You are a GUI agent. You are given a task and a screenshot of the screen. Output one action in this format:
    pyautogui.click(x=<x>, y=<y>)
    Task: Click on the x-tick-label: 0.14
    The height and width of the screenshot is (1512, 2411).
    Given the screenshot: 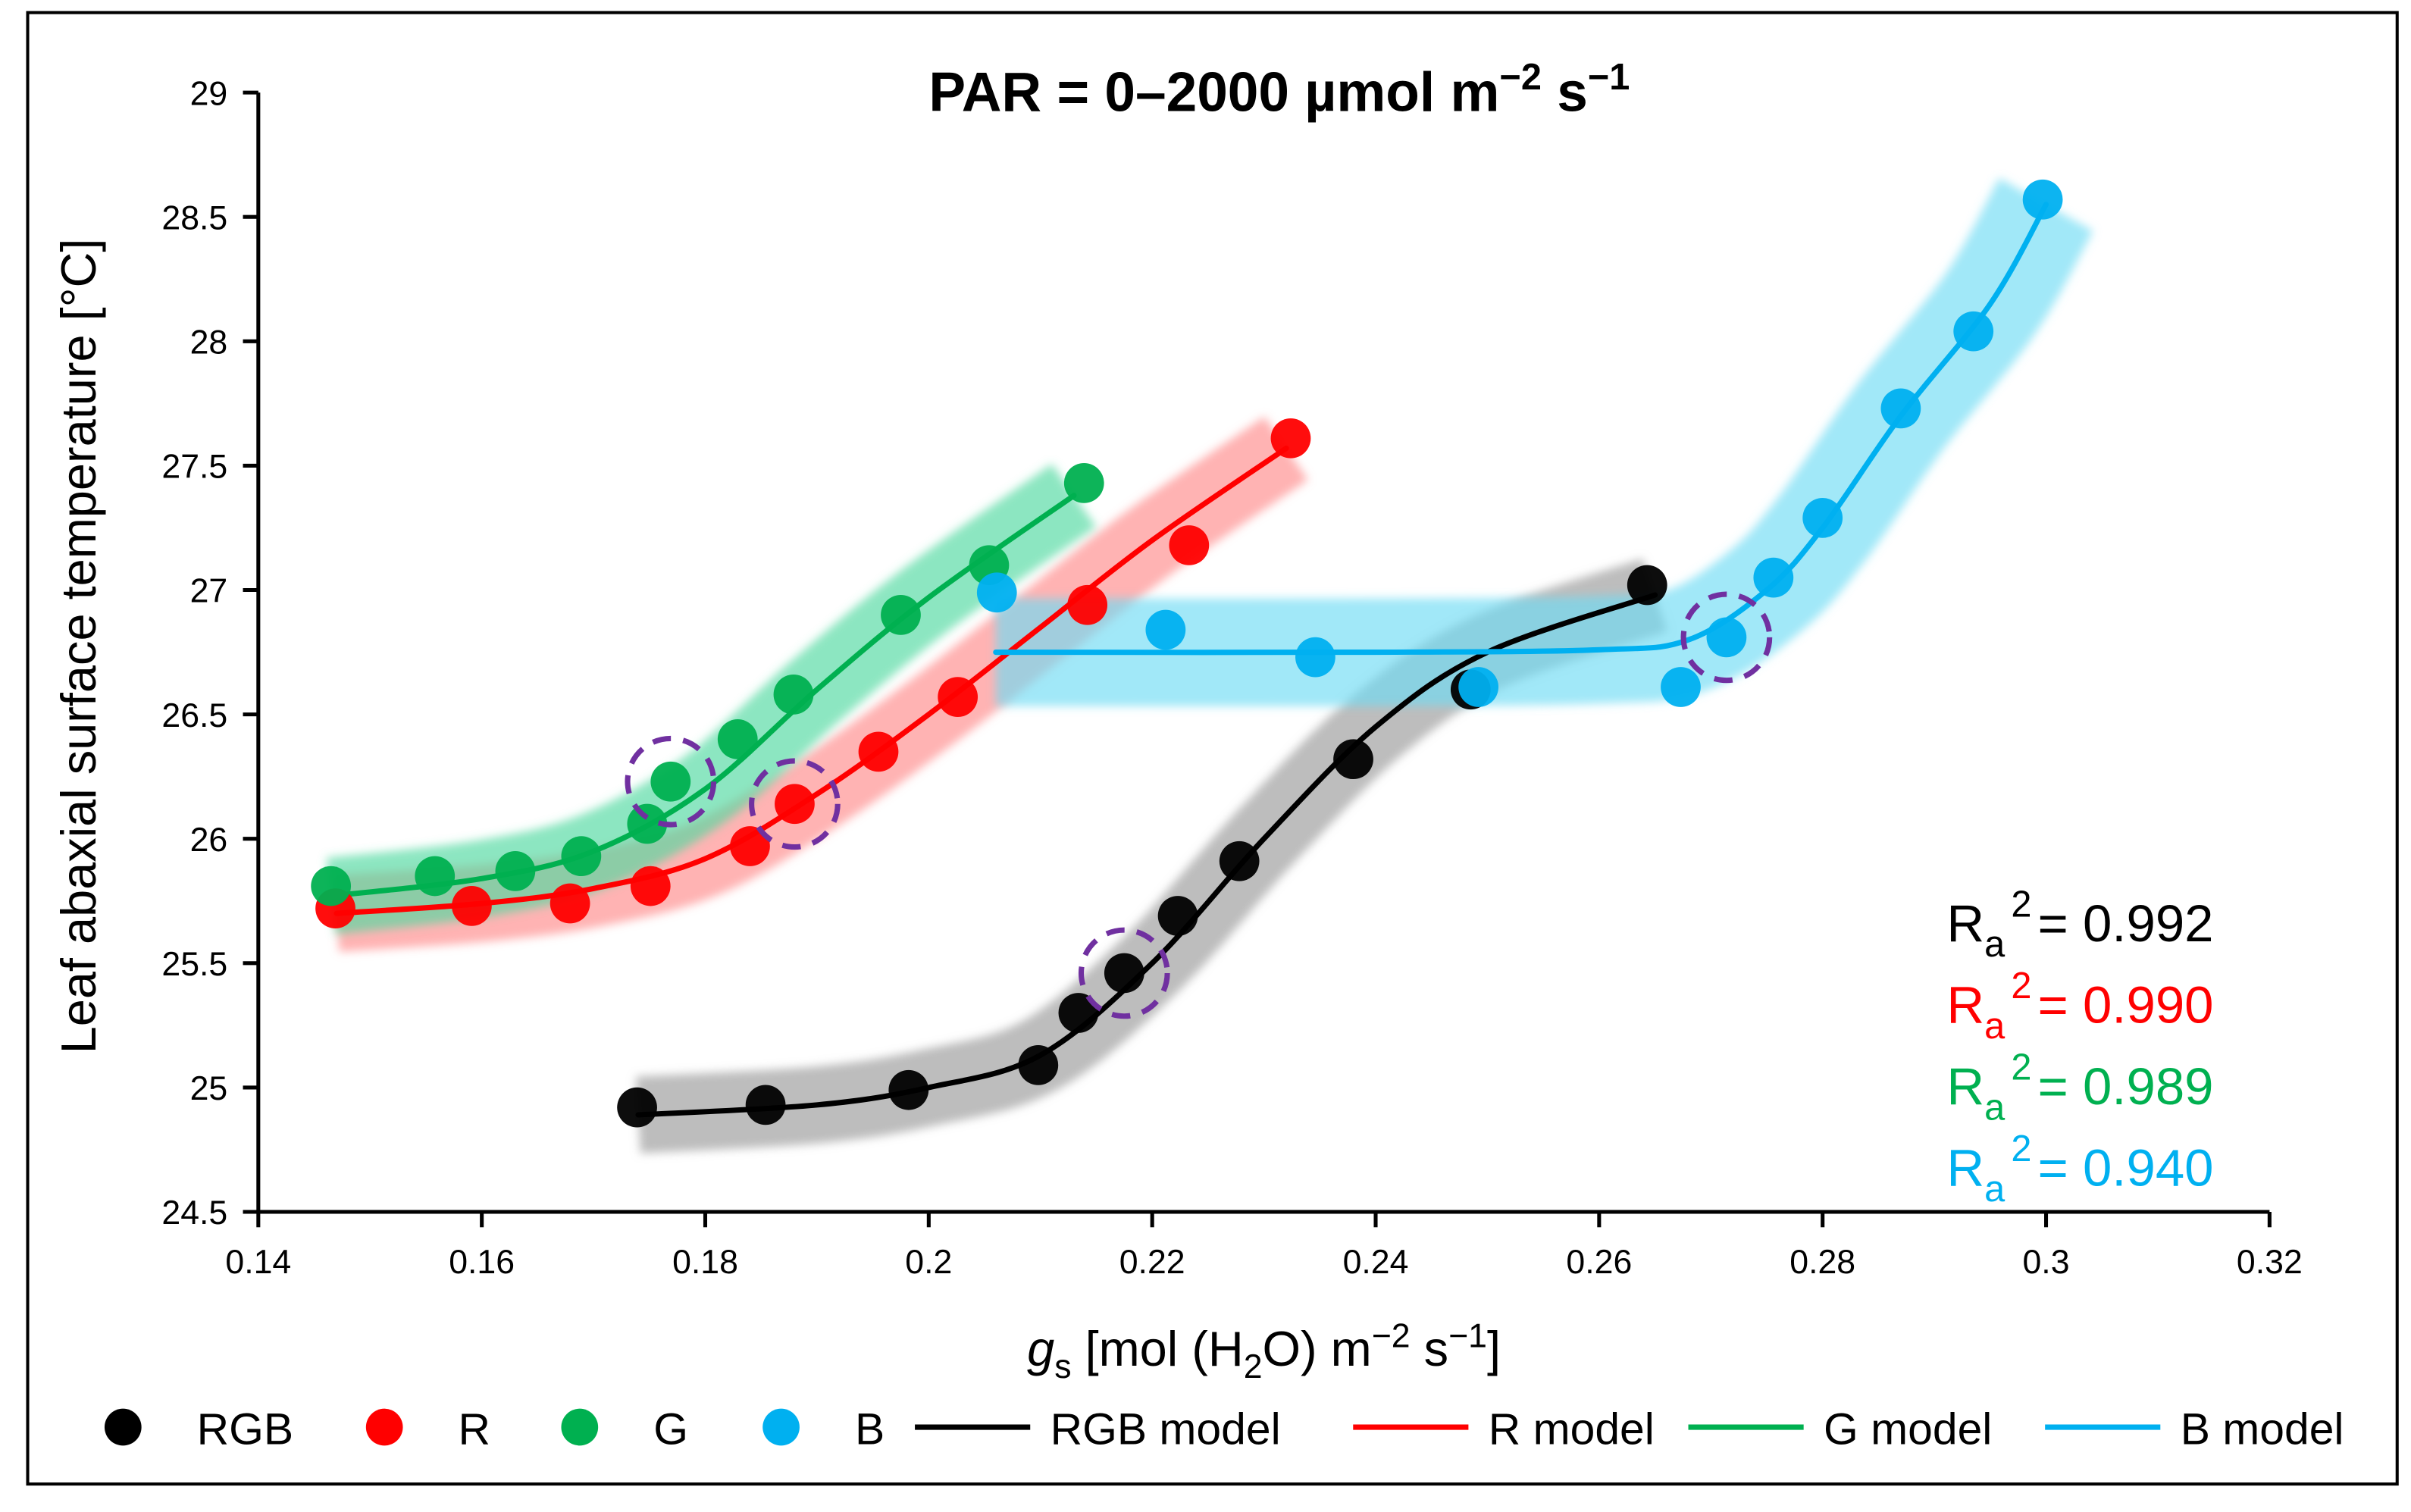 What is the action you would take?
    pyautogui.click(x=258, y=1262)
    